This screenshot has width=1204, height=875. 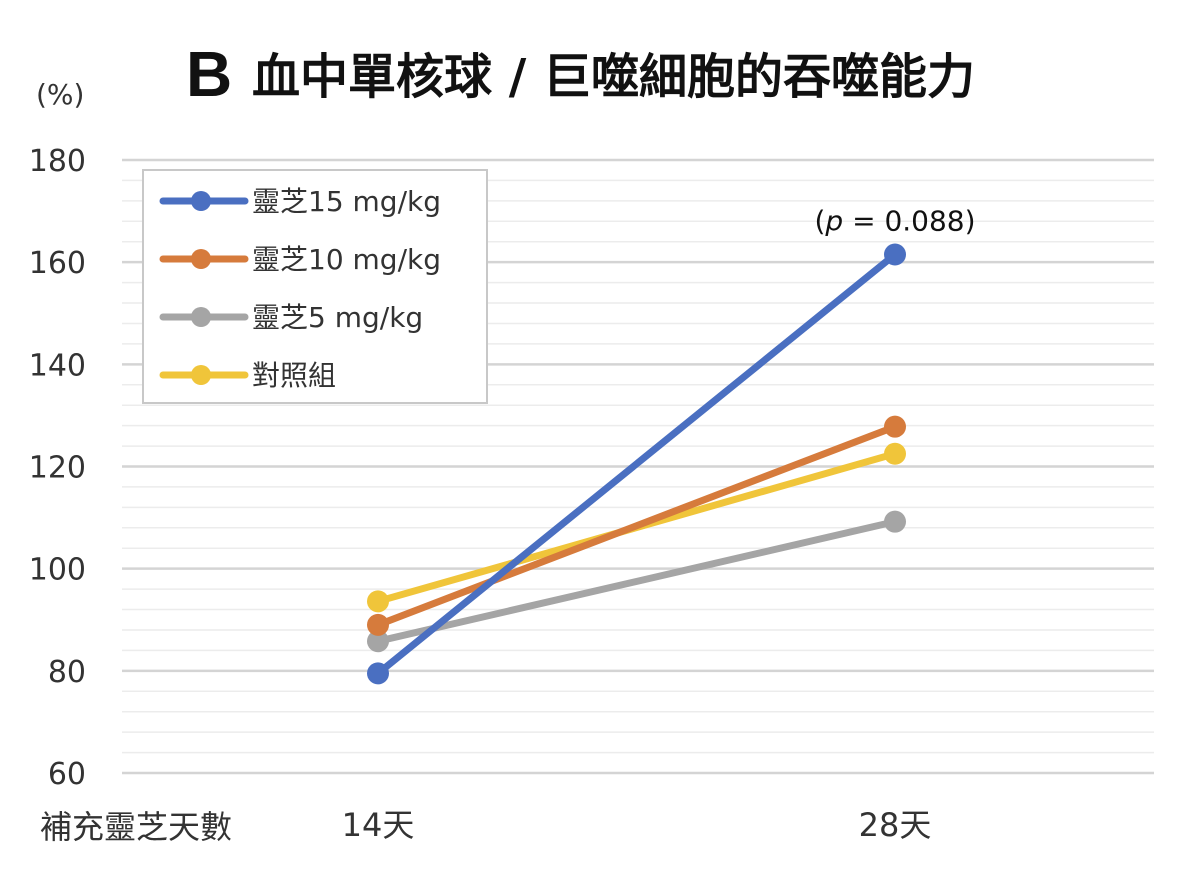 I want to click on y-tick-label: 120, so click(x=57, y=468).